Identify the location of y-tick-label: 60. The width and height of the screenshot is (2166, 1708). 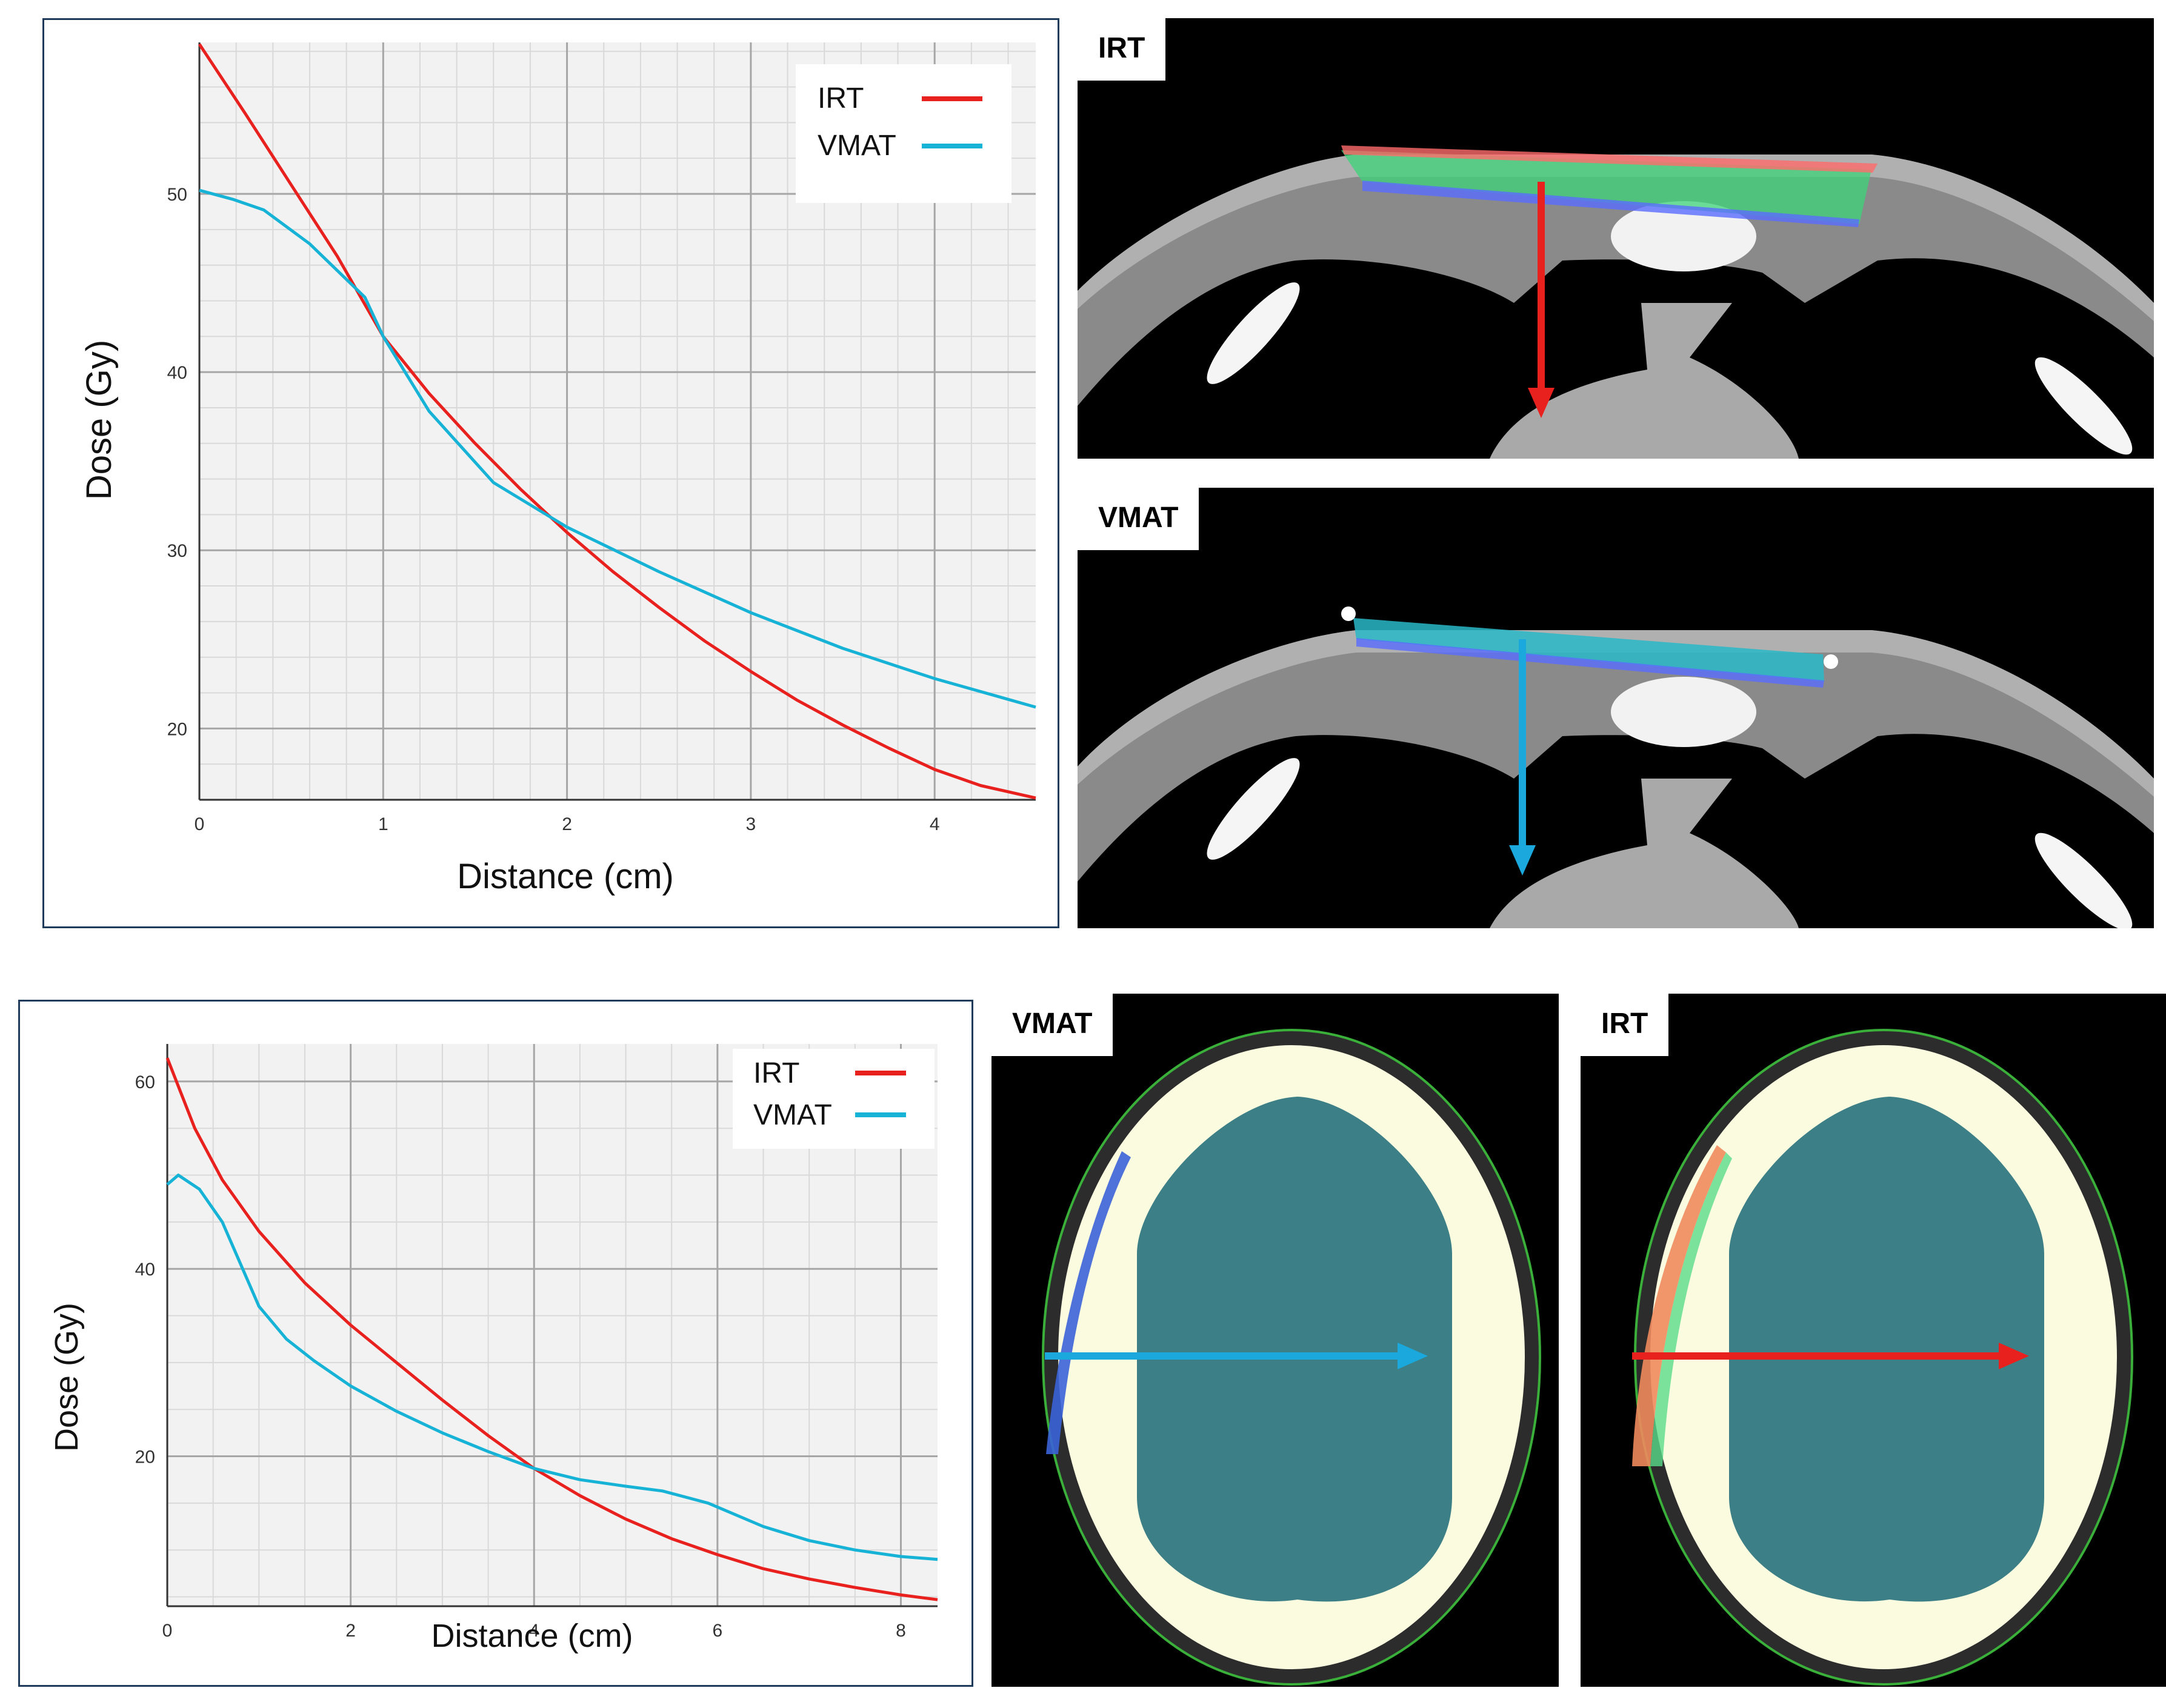
(145, 1082).